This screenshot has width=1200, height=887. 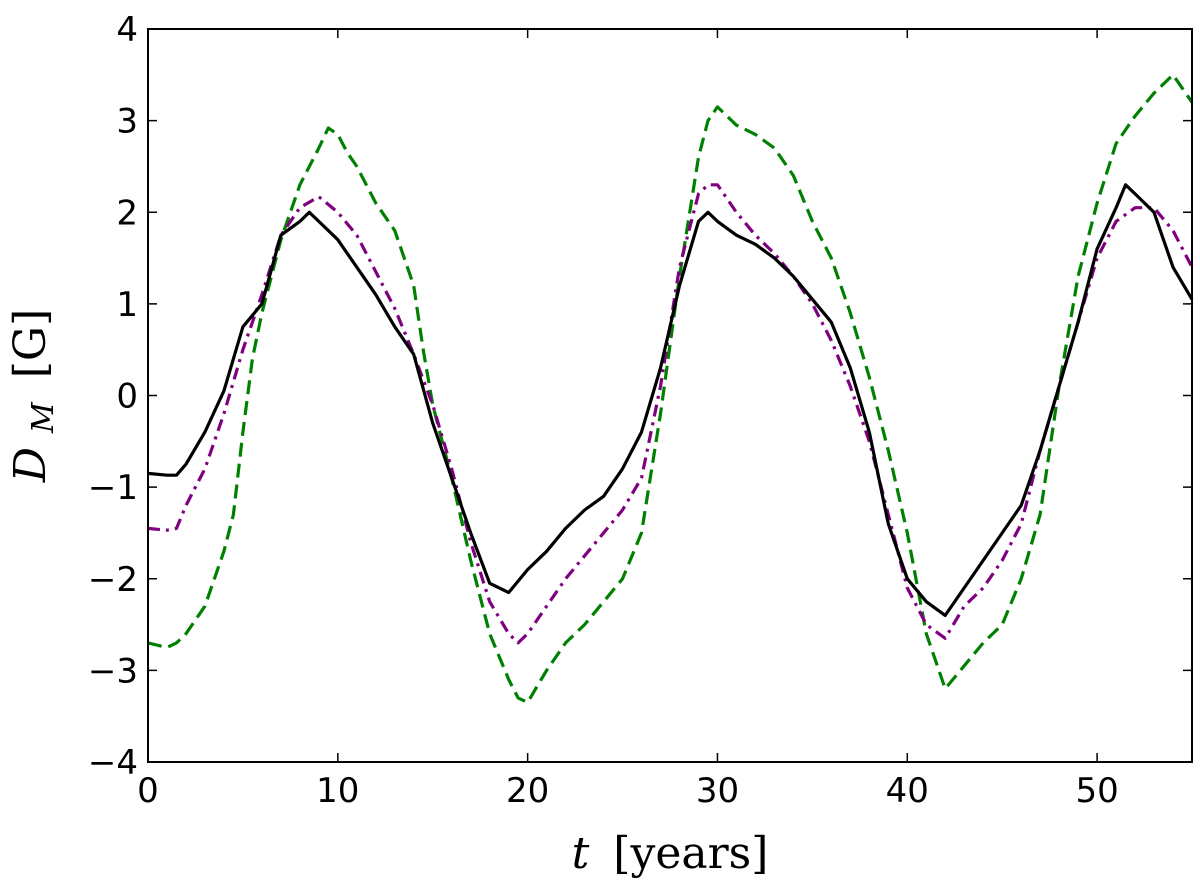 What do you see at coordinates (127, 305) in the screenshot?
I see `y-tick-label: 1` at bounding box center [127, 305].